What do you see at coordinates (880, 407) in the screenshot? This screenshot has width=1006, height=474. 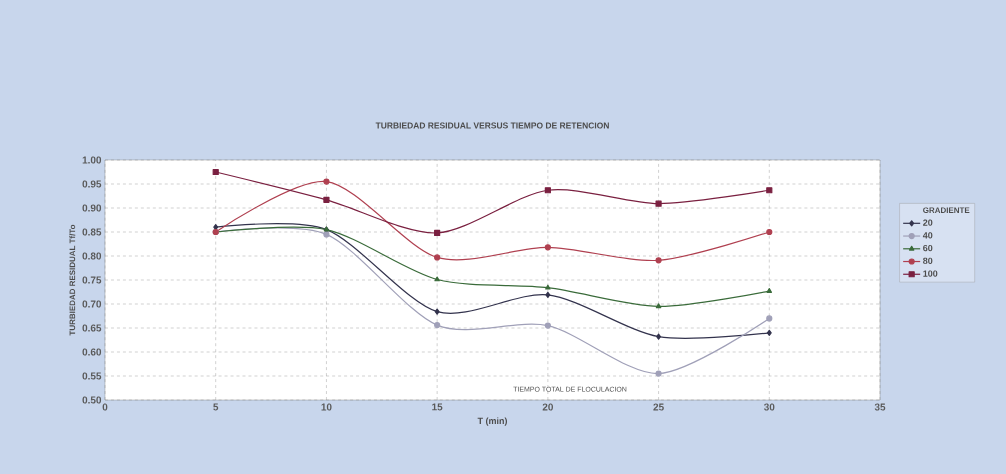 I see `x-tick-label: 35` at bounding box center [880, 407].